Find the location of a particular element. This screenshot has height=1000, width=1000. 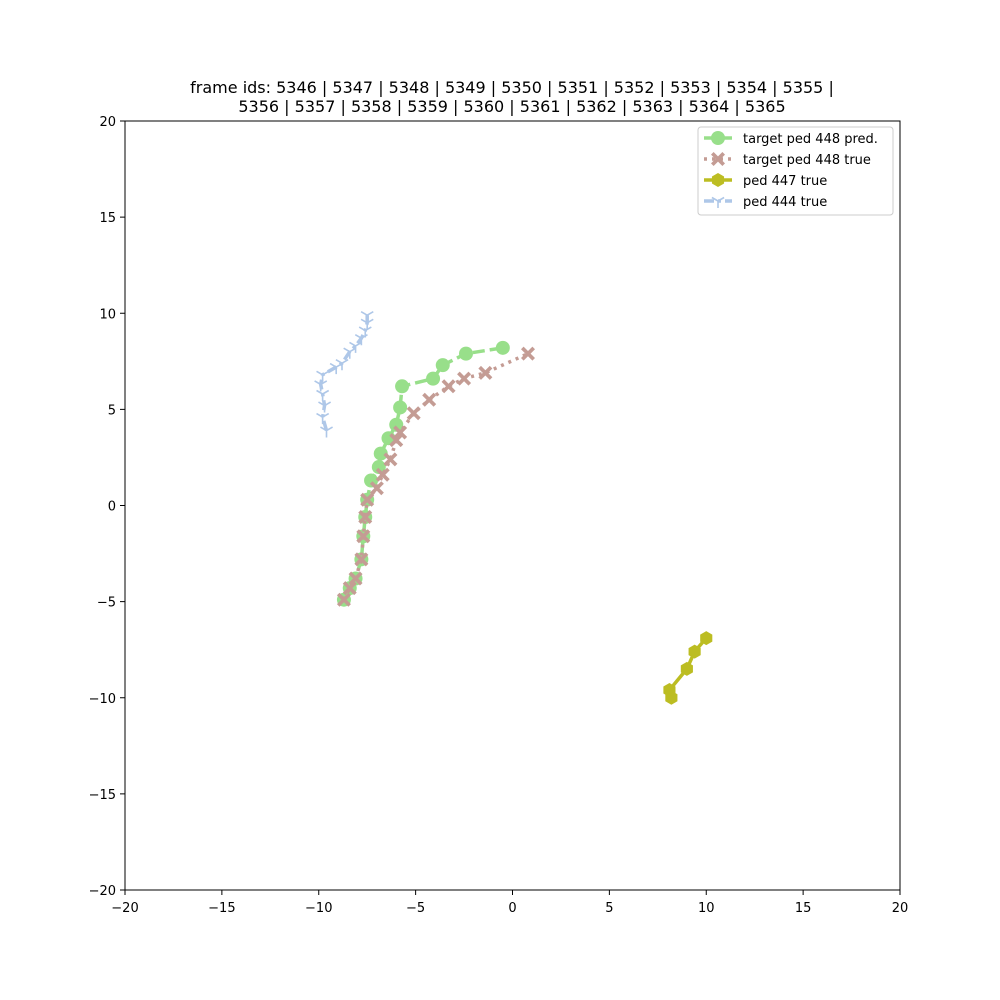

legend-label: target ped 448 true is located at coordinates (807, 160).